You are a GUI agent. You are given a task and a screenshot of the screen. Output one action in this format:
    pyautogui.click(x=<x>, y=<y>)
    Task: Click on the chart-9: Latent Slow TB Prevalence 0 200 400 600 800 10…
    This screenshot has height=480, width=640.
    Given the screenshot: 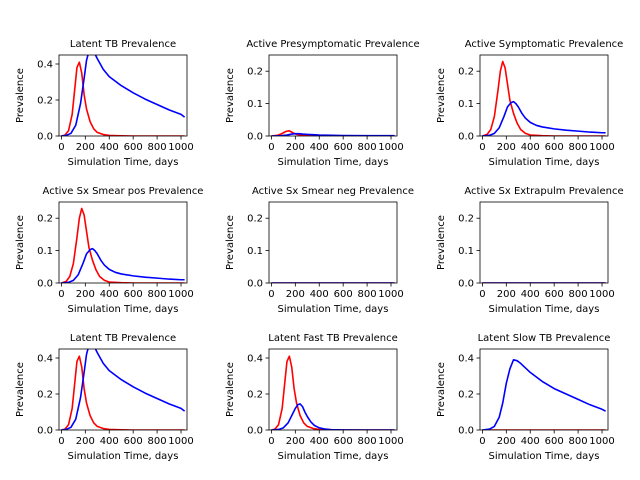 What is the action you would take?
    pyautogui.click(x=525, y=397)
    